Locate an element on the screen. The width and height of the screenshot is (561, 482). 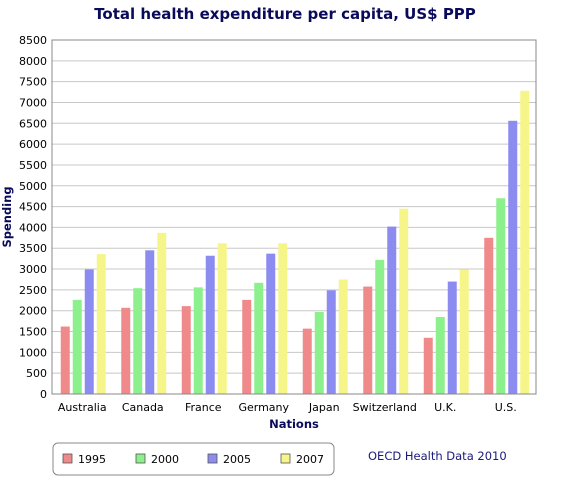
y-tick-label: 2500 is located at coordinates (33, 290).